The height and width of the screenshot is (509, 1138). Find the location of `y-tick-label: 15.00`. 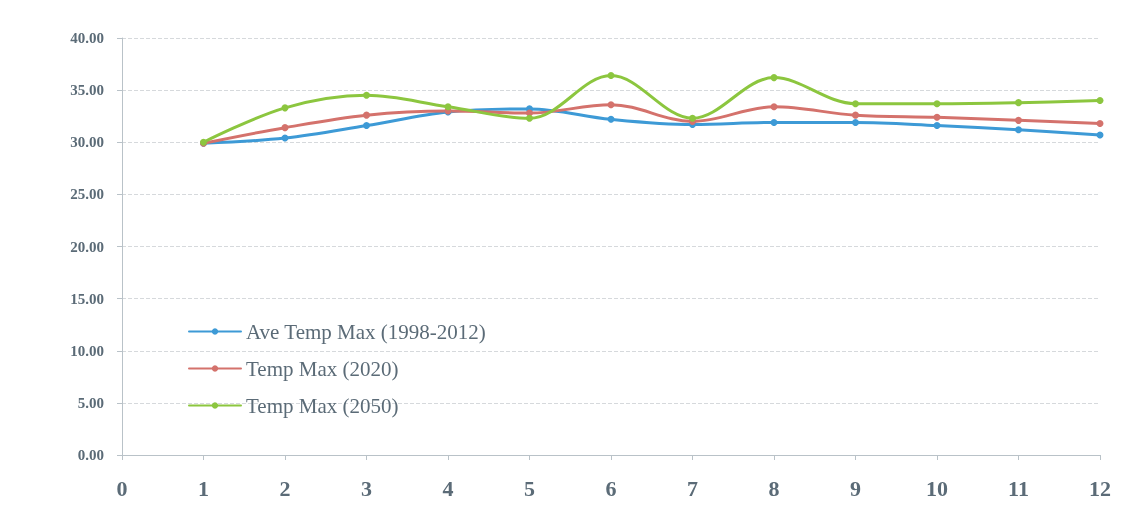

y-tick-label: 15.00 is located at coordinates (87, 298).